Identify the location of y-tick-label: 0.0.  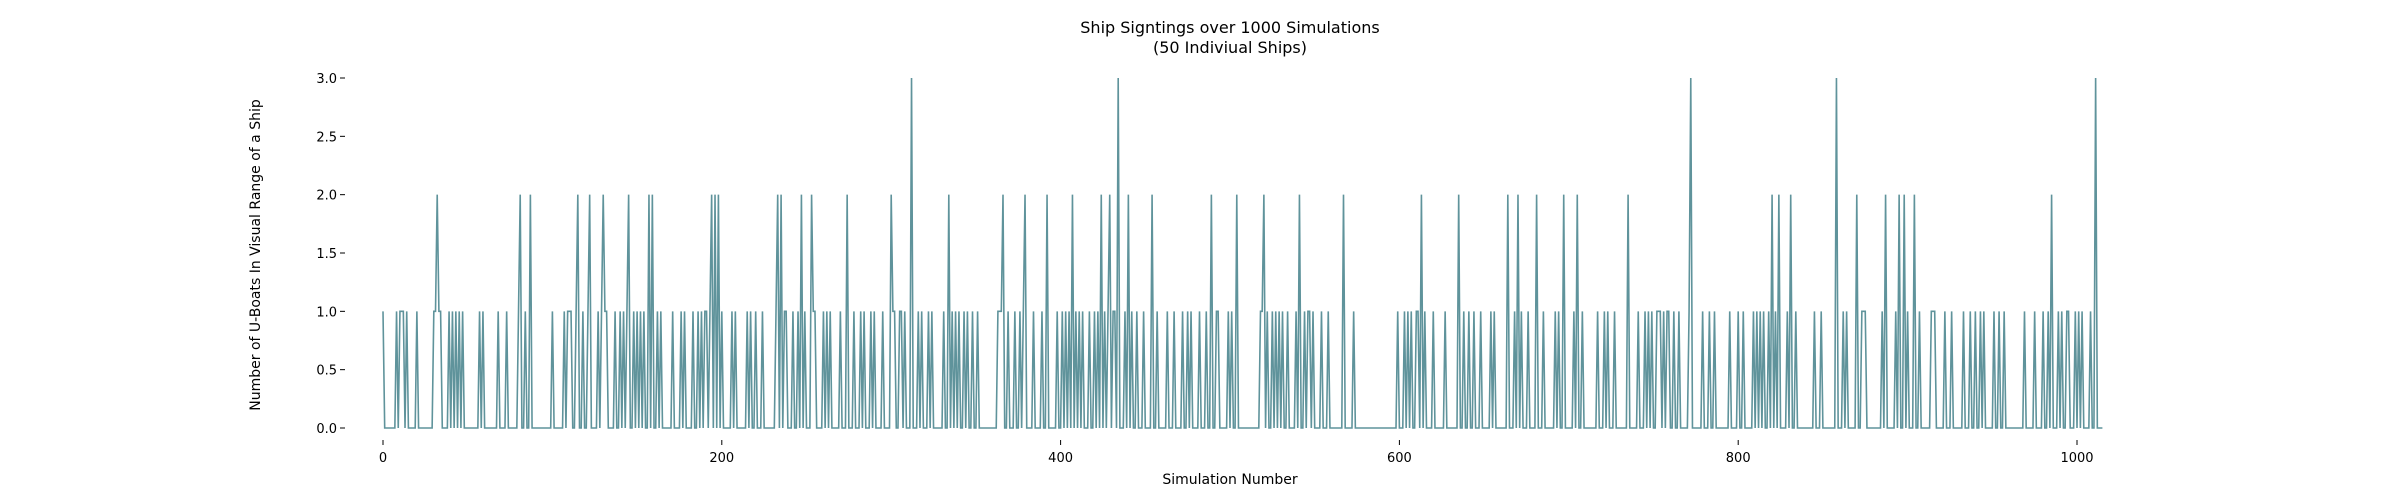
(326, 429).